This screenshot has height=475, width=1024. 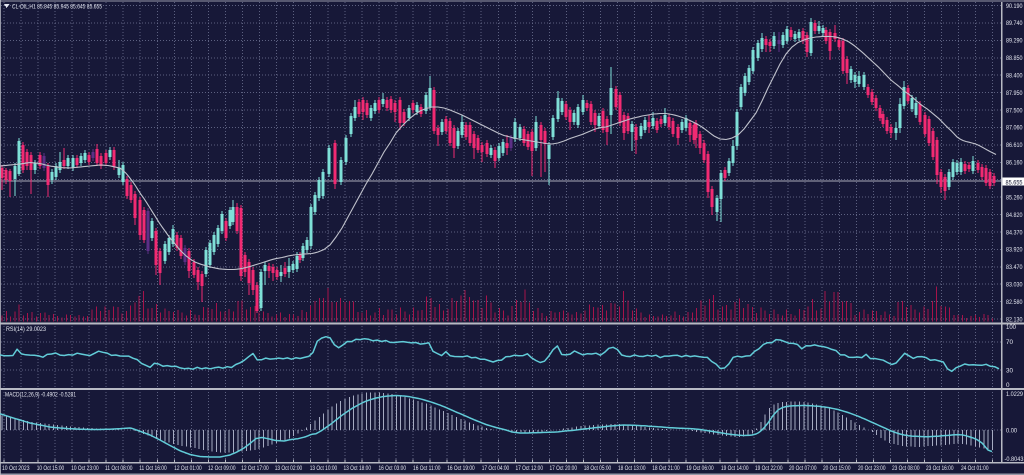 What do you see at coordinates (40, 395) in the screenshot?
I see `svg-text: MACD(12,26,9) -0.4902 -0.5281` at bounding box center [40, 395].